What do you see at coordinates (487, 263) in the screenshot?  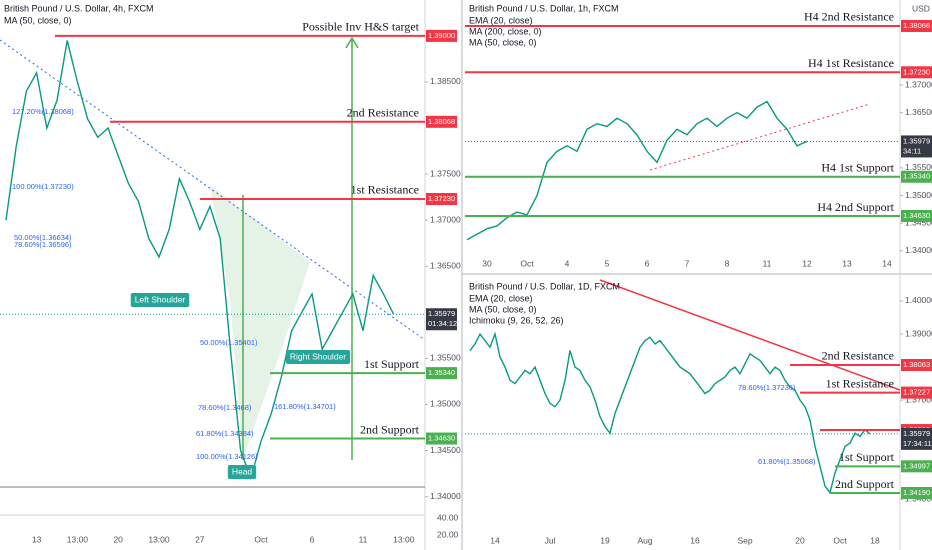 I see `x-tick-label: 30` at bounding box center [487, 263].